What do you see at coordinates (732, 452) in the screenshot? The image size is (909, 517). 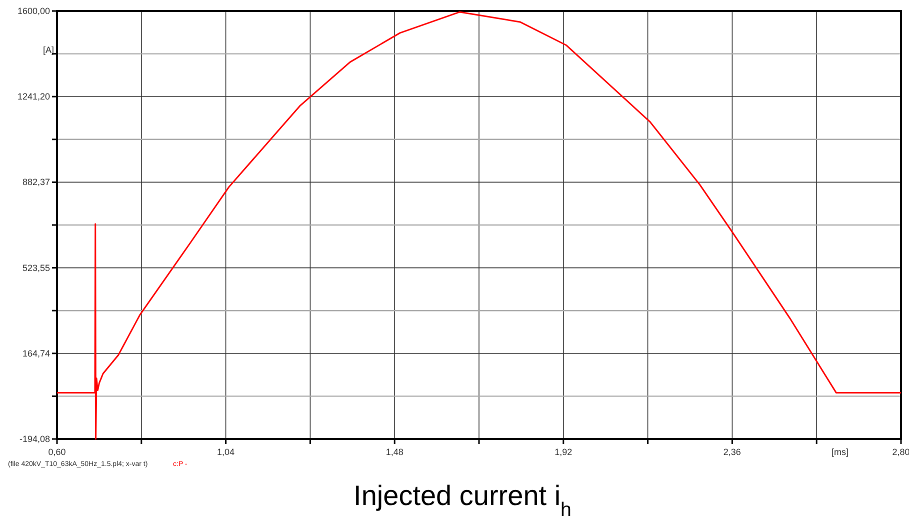 I see `x-tick-label: 2,36` at bounding box center [732, 452].